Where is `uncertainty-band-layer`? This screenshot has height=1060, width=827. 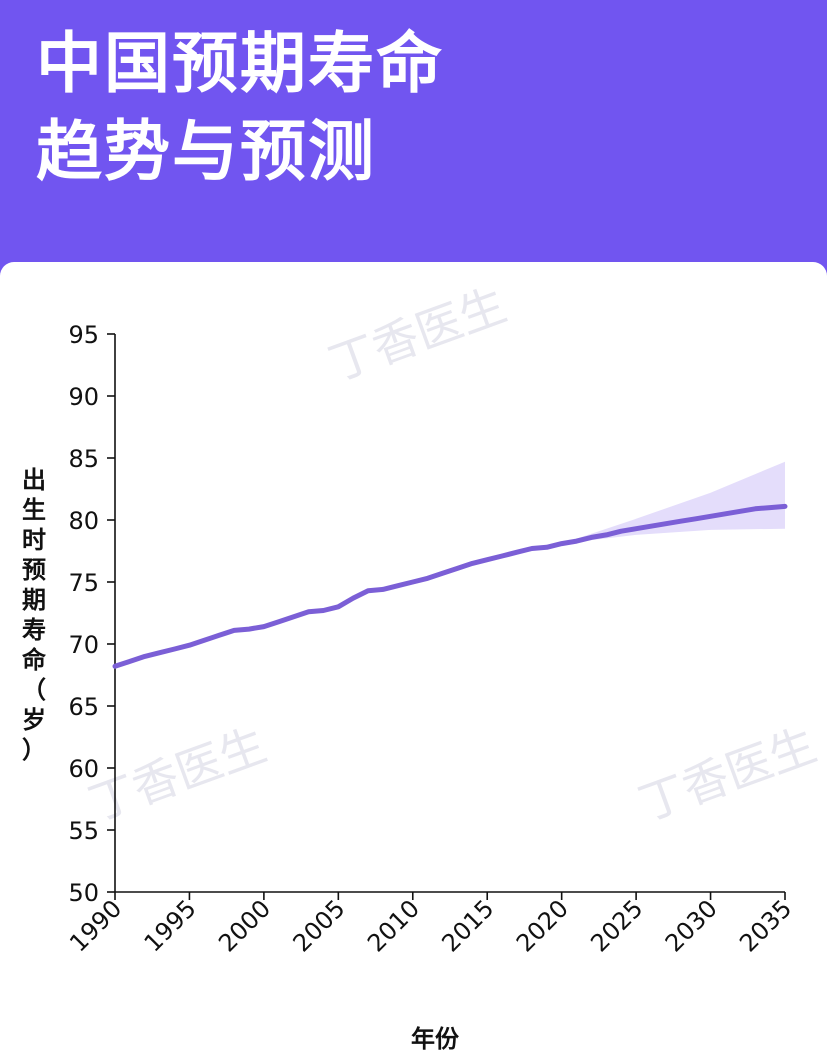
uncertainty-band-layer is located at coordinates (673, 502).